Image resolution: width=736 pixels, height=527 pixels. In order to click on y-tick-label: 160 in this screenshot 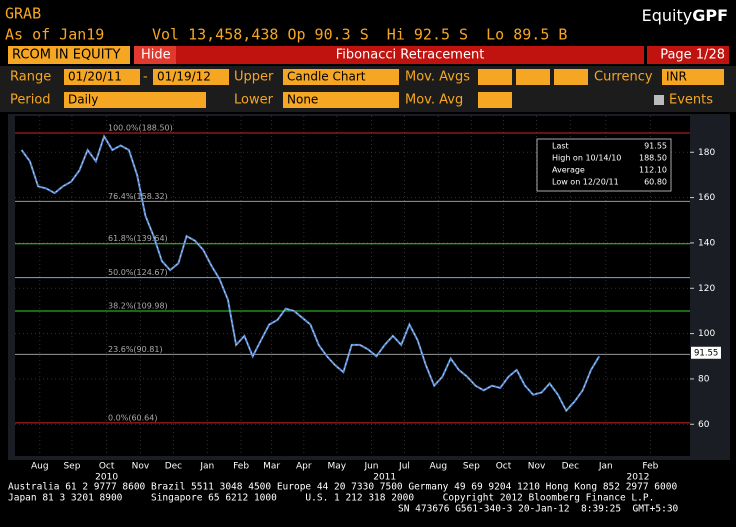, I will do `click(706, 198)`.